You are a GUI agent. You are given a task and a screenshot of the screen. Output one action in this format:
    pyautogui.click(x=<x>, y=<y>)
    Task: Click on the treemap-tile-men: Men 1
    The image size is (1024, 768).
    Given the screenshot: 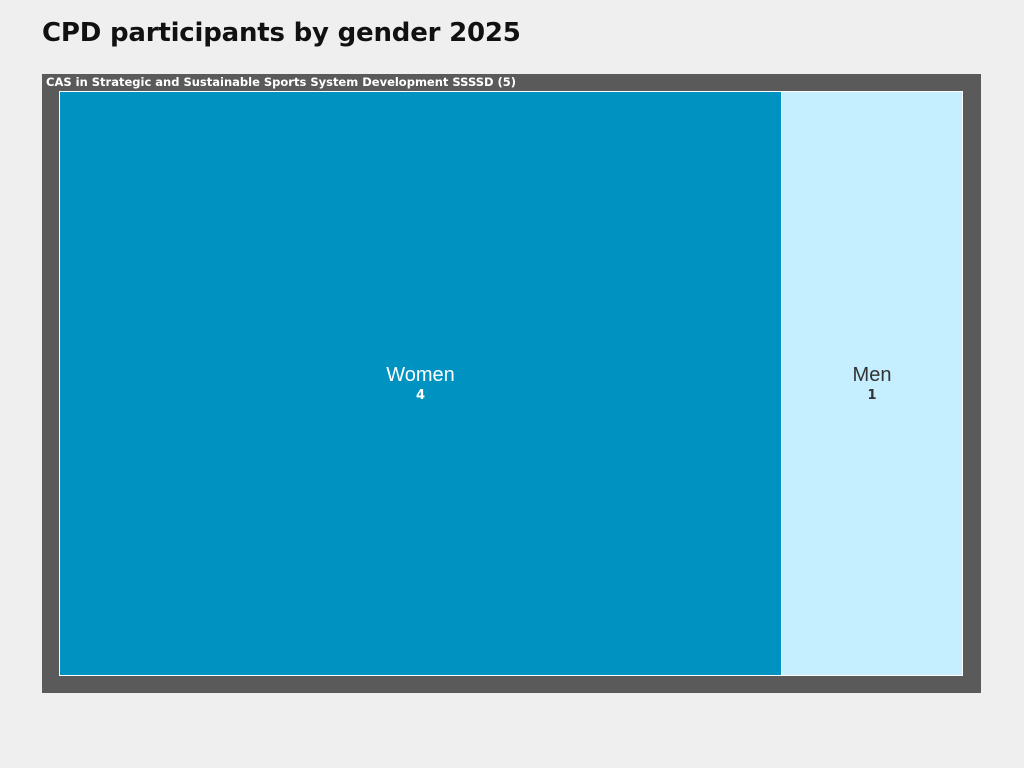 What is the action you would take?
    pyautogui.click(x=872, y=383)
    